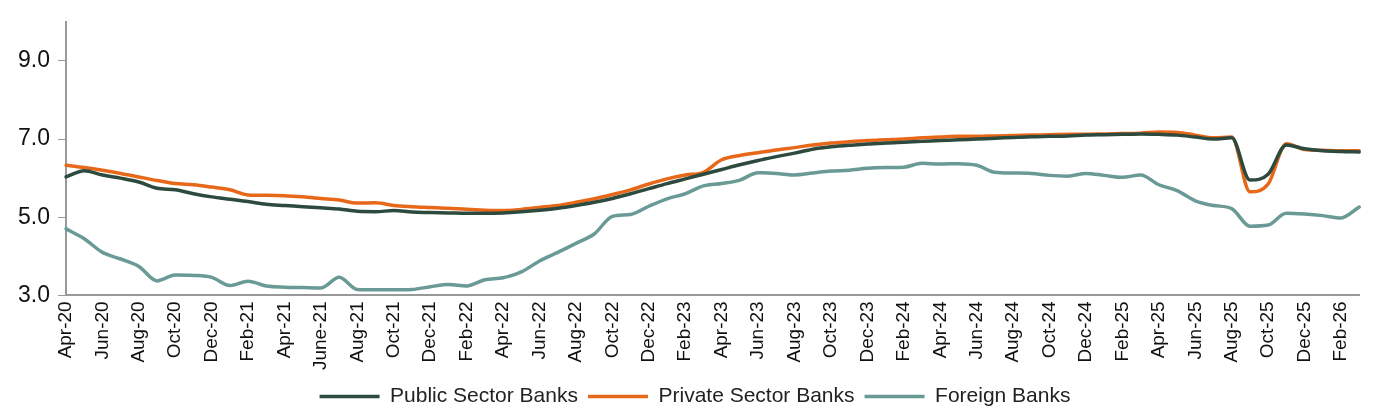  What do you see at coordinates (1340, 331) in the screenshot?
I see `x-tick-label: Feb-26` at bounding box center [1340, 331].